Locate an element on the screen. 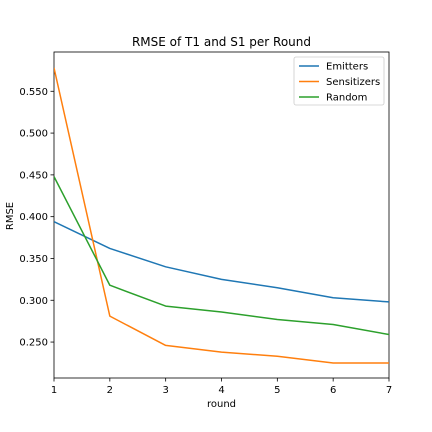 This screenshot has width=432, height=432. chart-title: RMSE of T1 and S1 per Round is located at coordinates (221, 42).